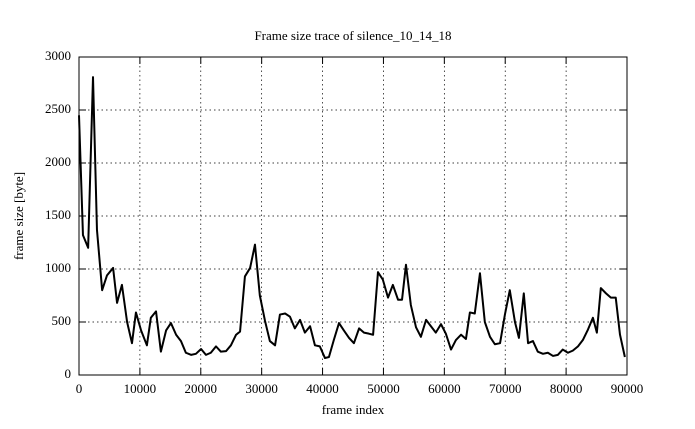  What do you see at coordinates (58, 161) in the screenshot?
I see `y-tick-label: 2000` at bounding box center [58, 161].